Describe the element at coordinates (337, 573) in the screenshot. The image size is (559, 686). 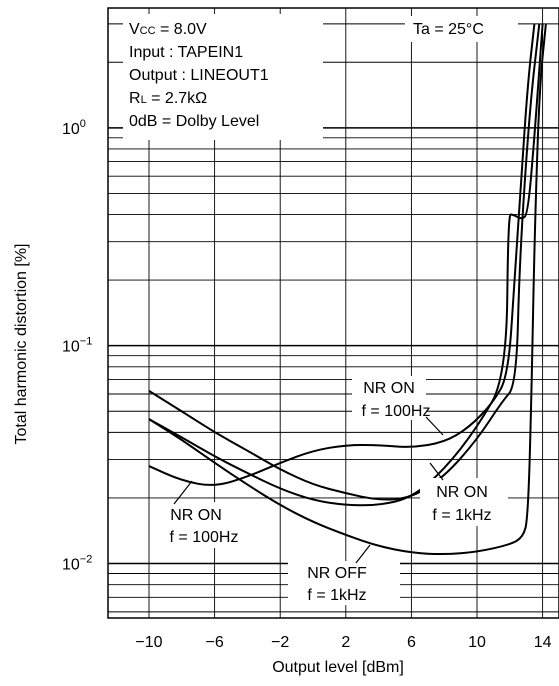
I see `series-label-line1: NR OFF` at that location.